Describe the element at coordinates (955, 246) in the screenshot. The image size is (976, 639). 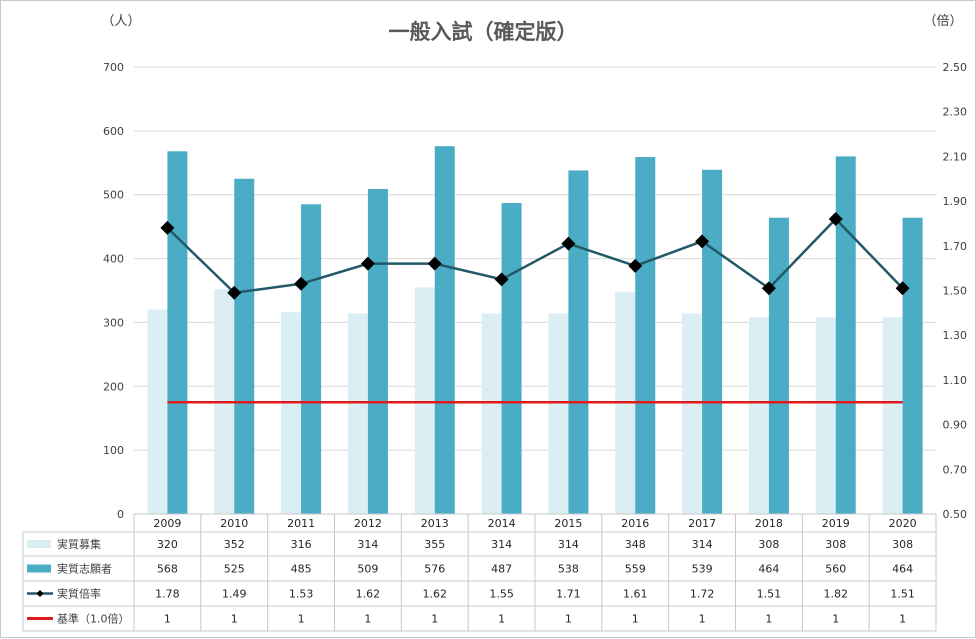
I see `right-tick-label: 1.70` at that location.